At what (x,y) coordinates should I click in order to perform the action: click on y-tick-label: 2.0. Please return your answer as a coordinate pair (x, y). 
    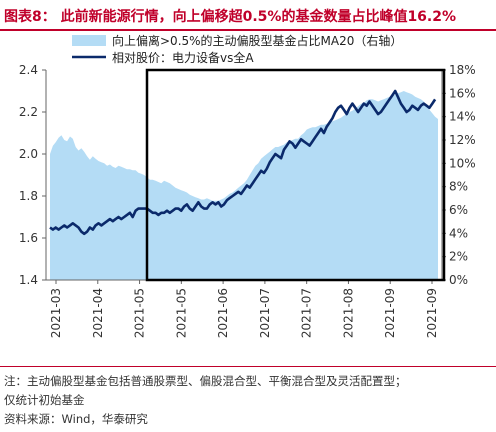
    Looking at the image, I should click on (28, 154).